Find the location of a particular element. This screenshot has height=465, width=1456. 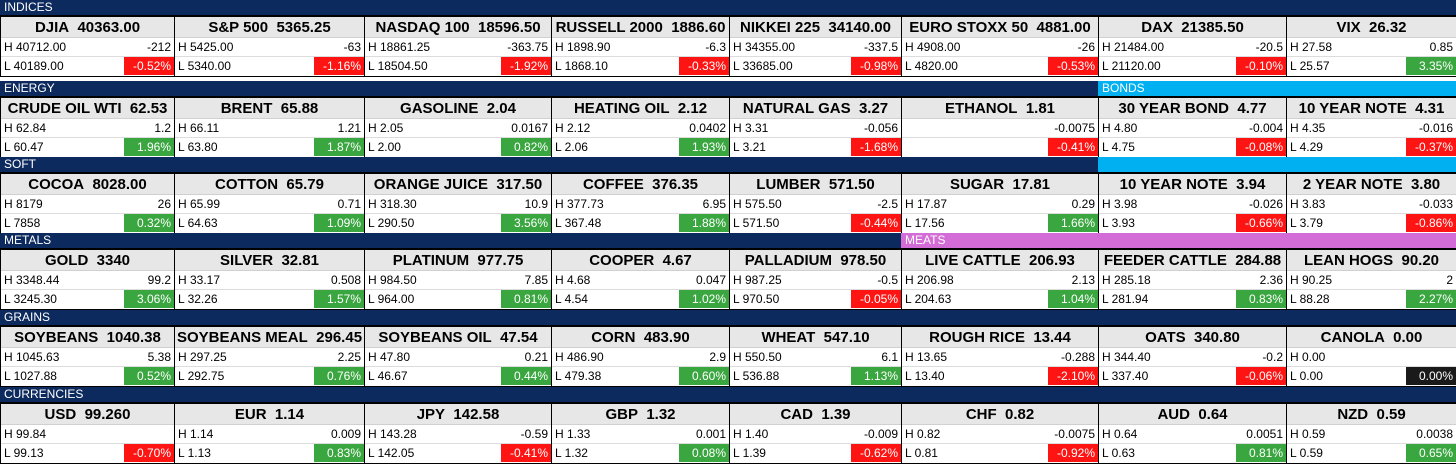

quote-tile: VIX 26.32 H 27.58 0.85 L 25.57 3.35% is located at coordinates (1371, 46).